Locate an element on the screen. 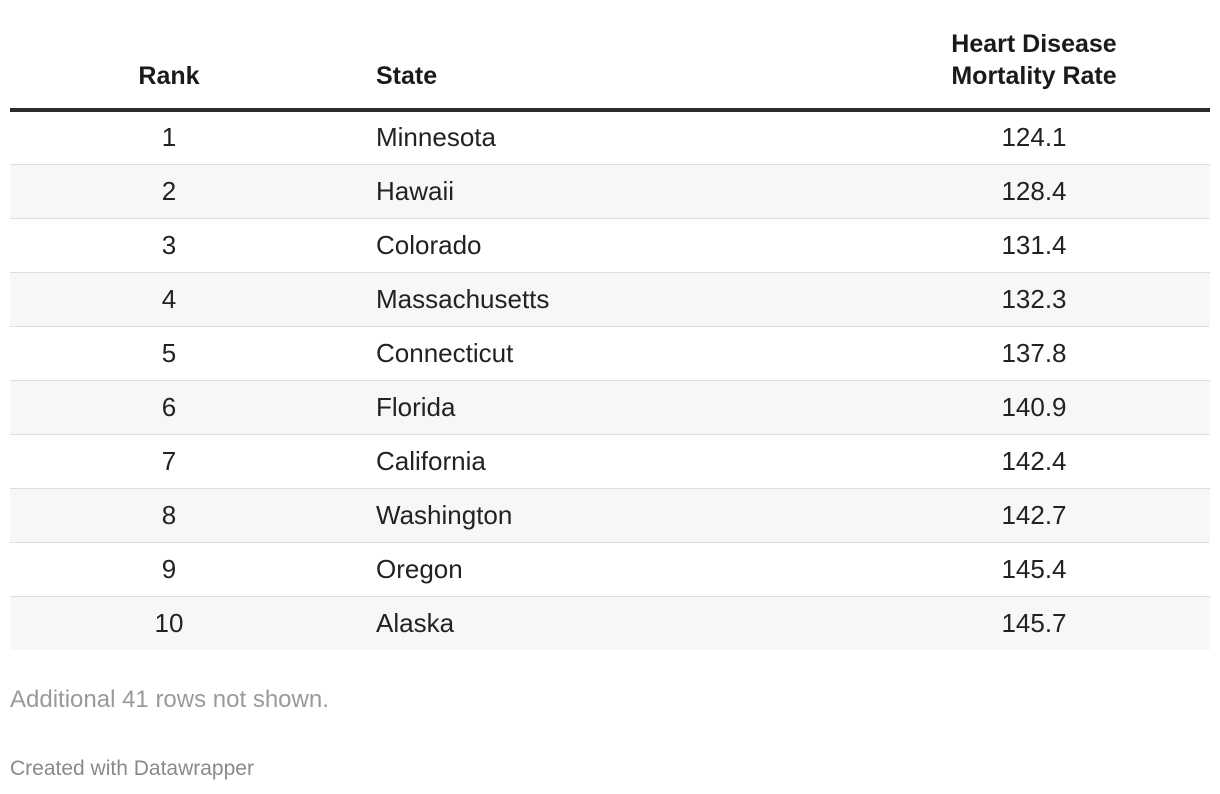  header-row: Rank State Heart Disease Mortality Rate is located at coordinates (610, 56).